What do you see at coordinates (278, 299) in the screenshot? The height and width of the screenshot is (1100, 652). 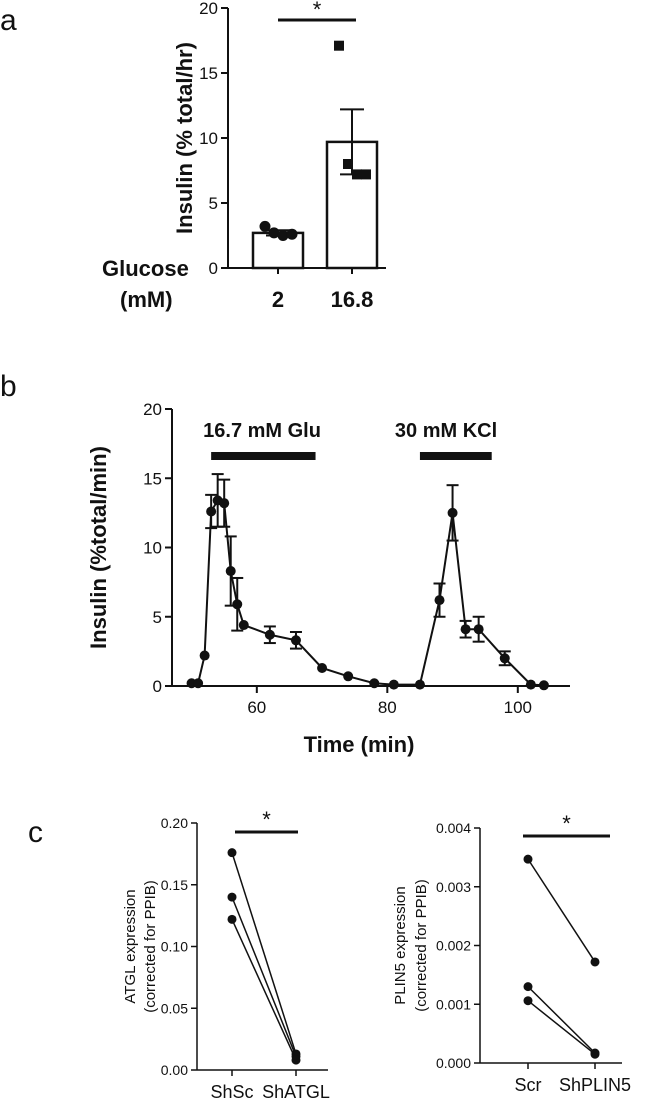 I see `panel-a-category-label: 2` at bounding box center [278, 299].